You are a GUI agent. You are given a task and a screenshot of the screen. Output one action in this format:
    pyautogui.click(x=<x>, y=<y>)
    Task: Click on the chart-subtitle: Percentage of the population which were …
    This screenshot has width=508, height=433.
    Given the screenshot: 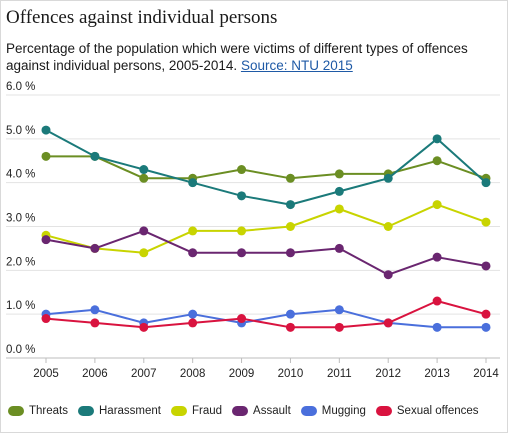 What is the action you would take?
    pyautogui.click(x=253, y=57)
    